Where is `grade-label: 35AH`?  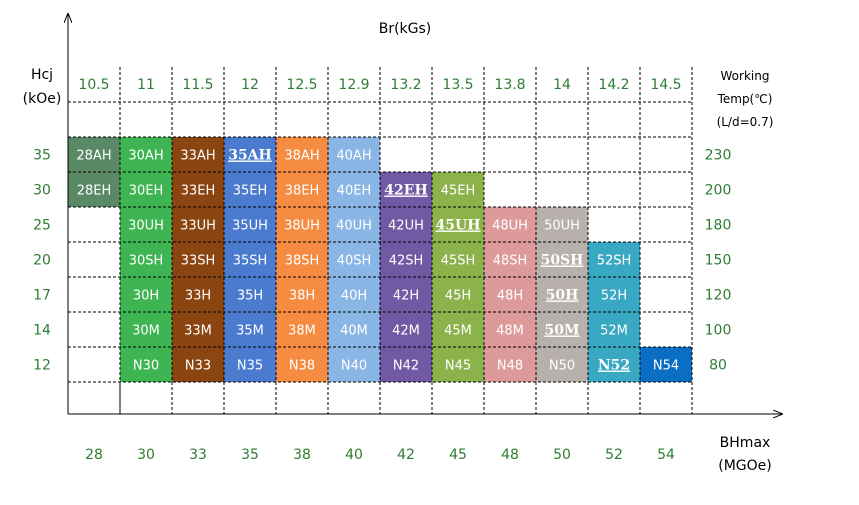
grade-label: 35AH is located at coordinates (250, 156).